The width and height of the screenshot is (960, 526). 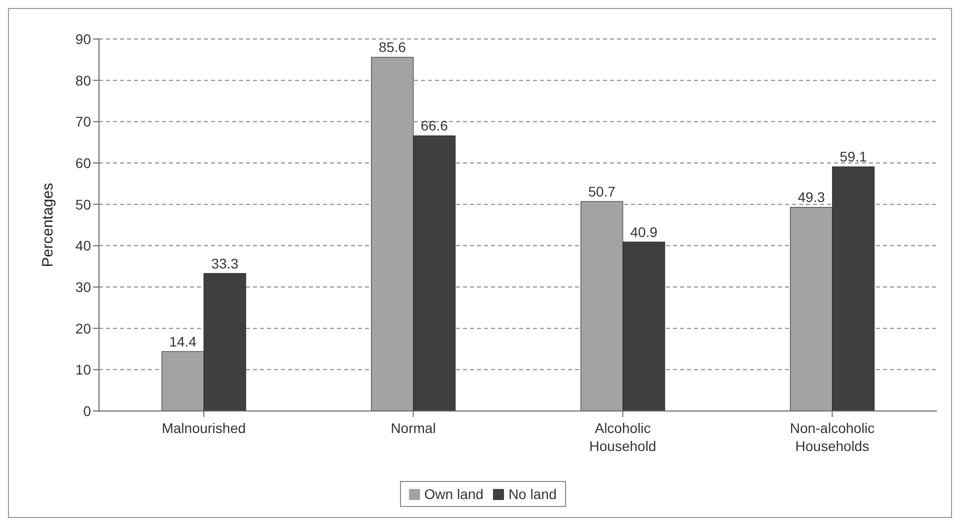 What do you see at coordinates (47, 225) in the screenshot?
I see `y-axis-title: Percentages` at bounding box center [47, 225].